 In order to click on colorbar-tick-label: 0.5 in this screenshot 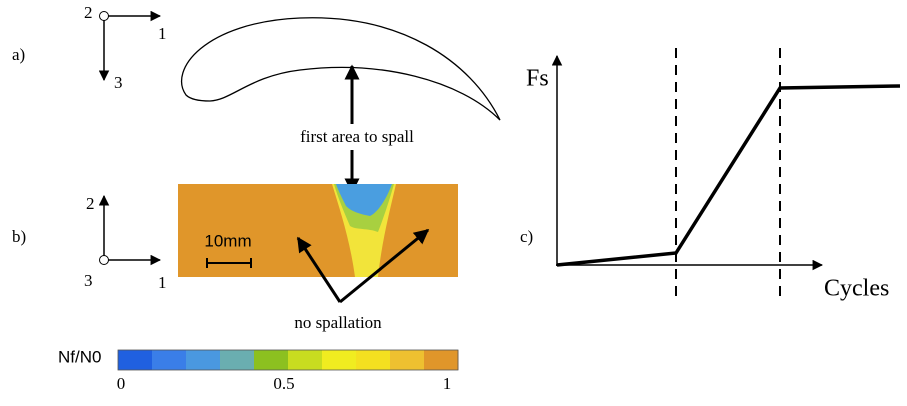, I will do `click(283, 383)`.